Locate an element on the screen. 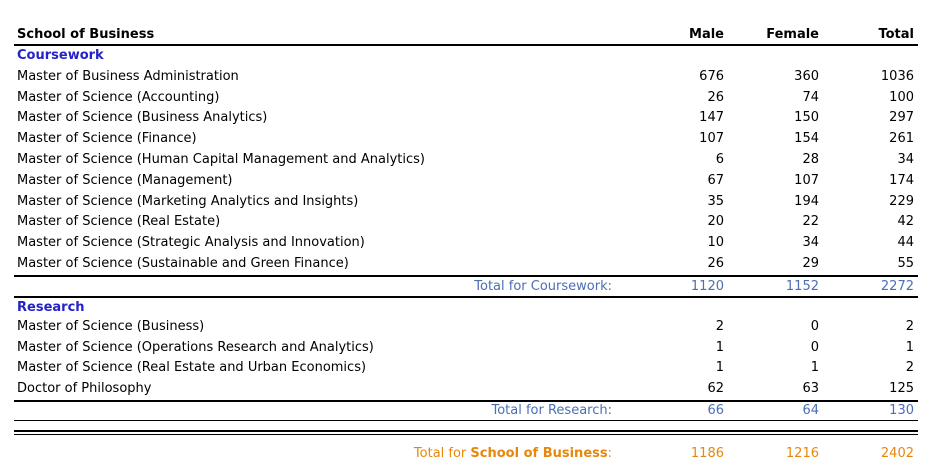  female-count: 107 is located at coordinates (806, 180).